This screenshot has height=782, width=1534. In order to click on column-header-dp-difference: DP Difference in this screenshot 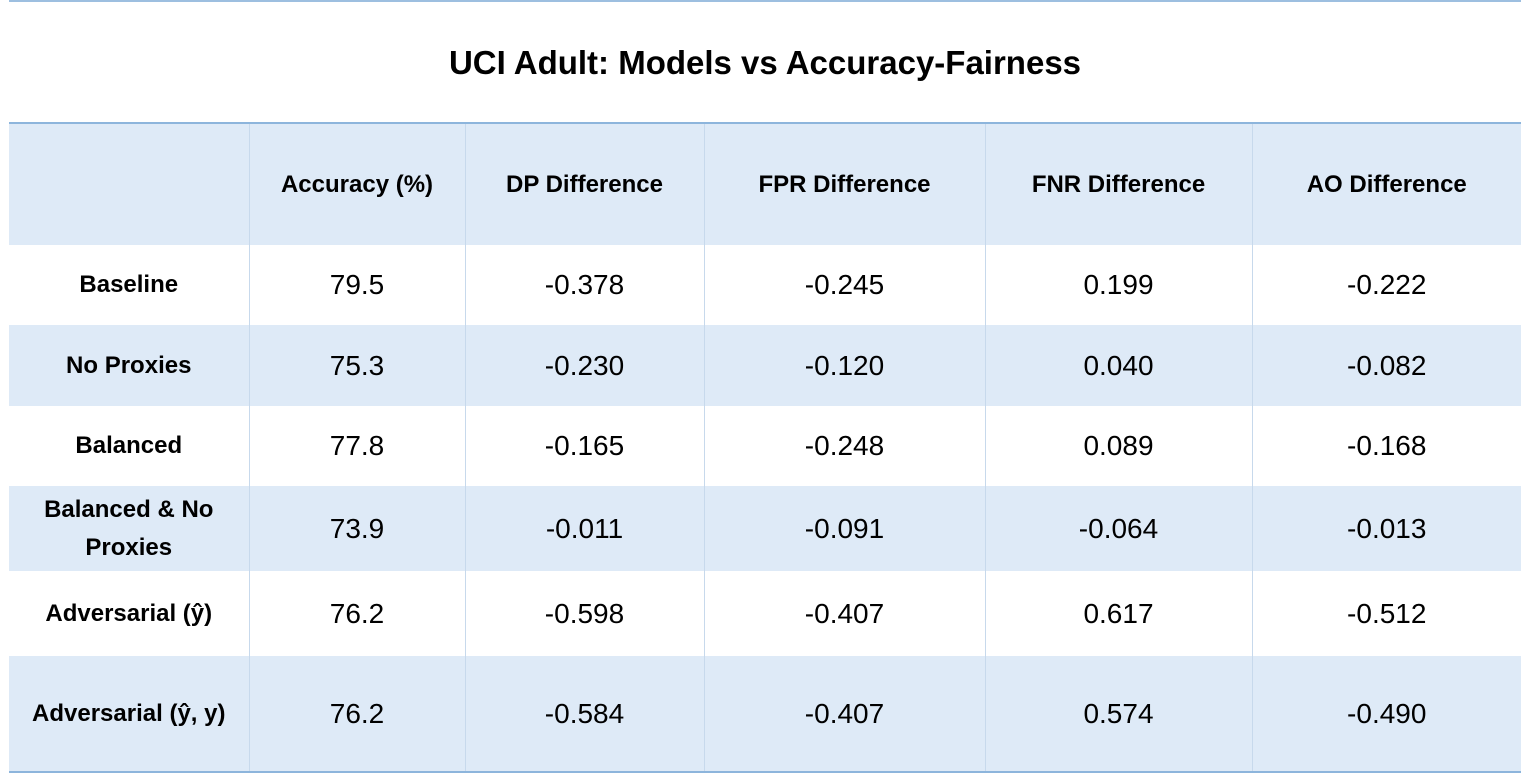, I will do `click(584, 184)`.